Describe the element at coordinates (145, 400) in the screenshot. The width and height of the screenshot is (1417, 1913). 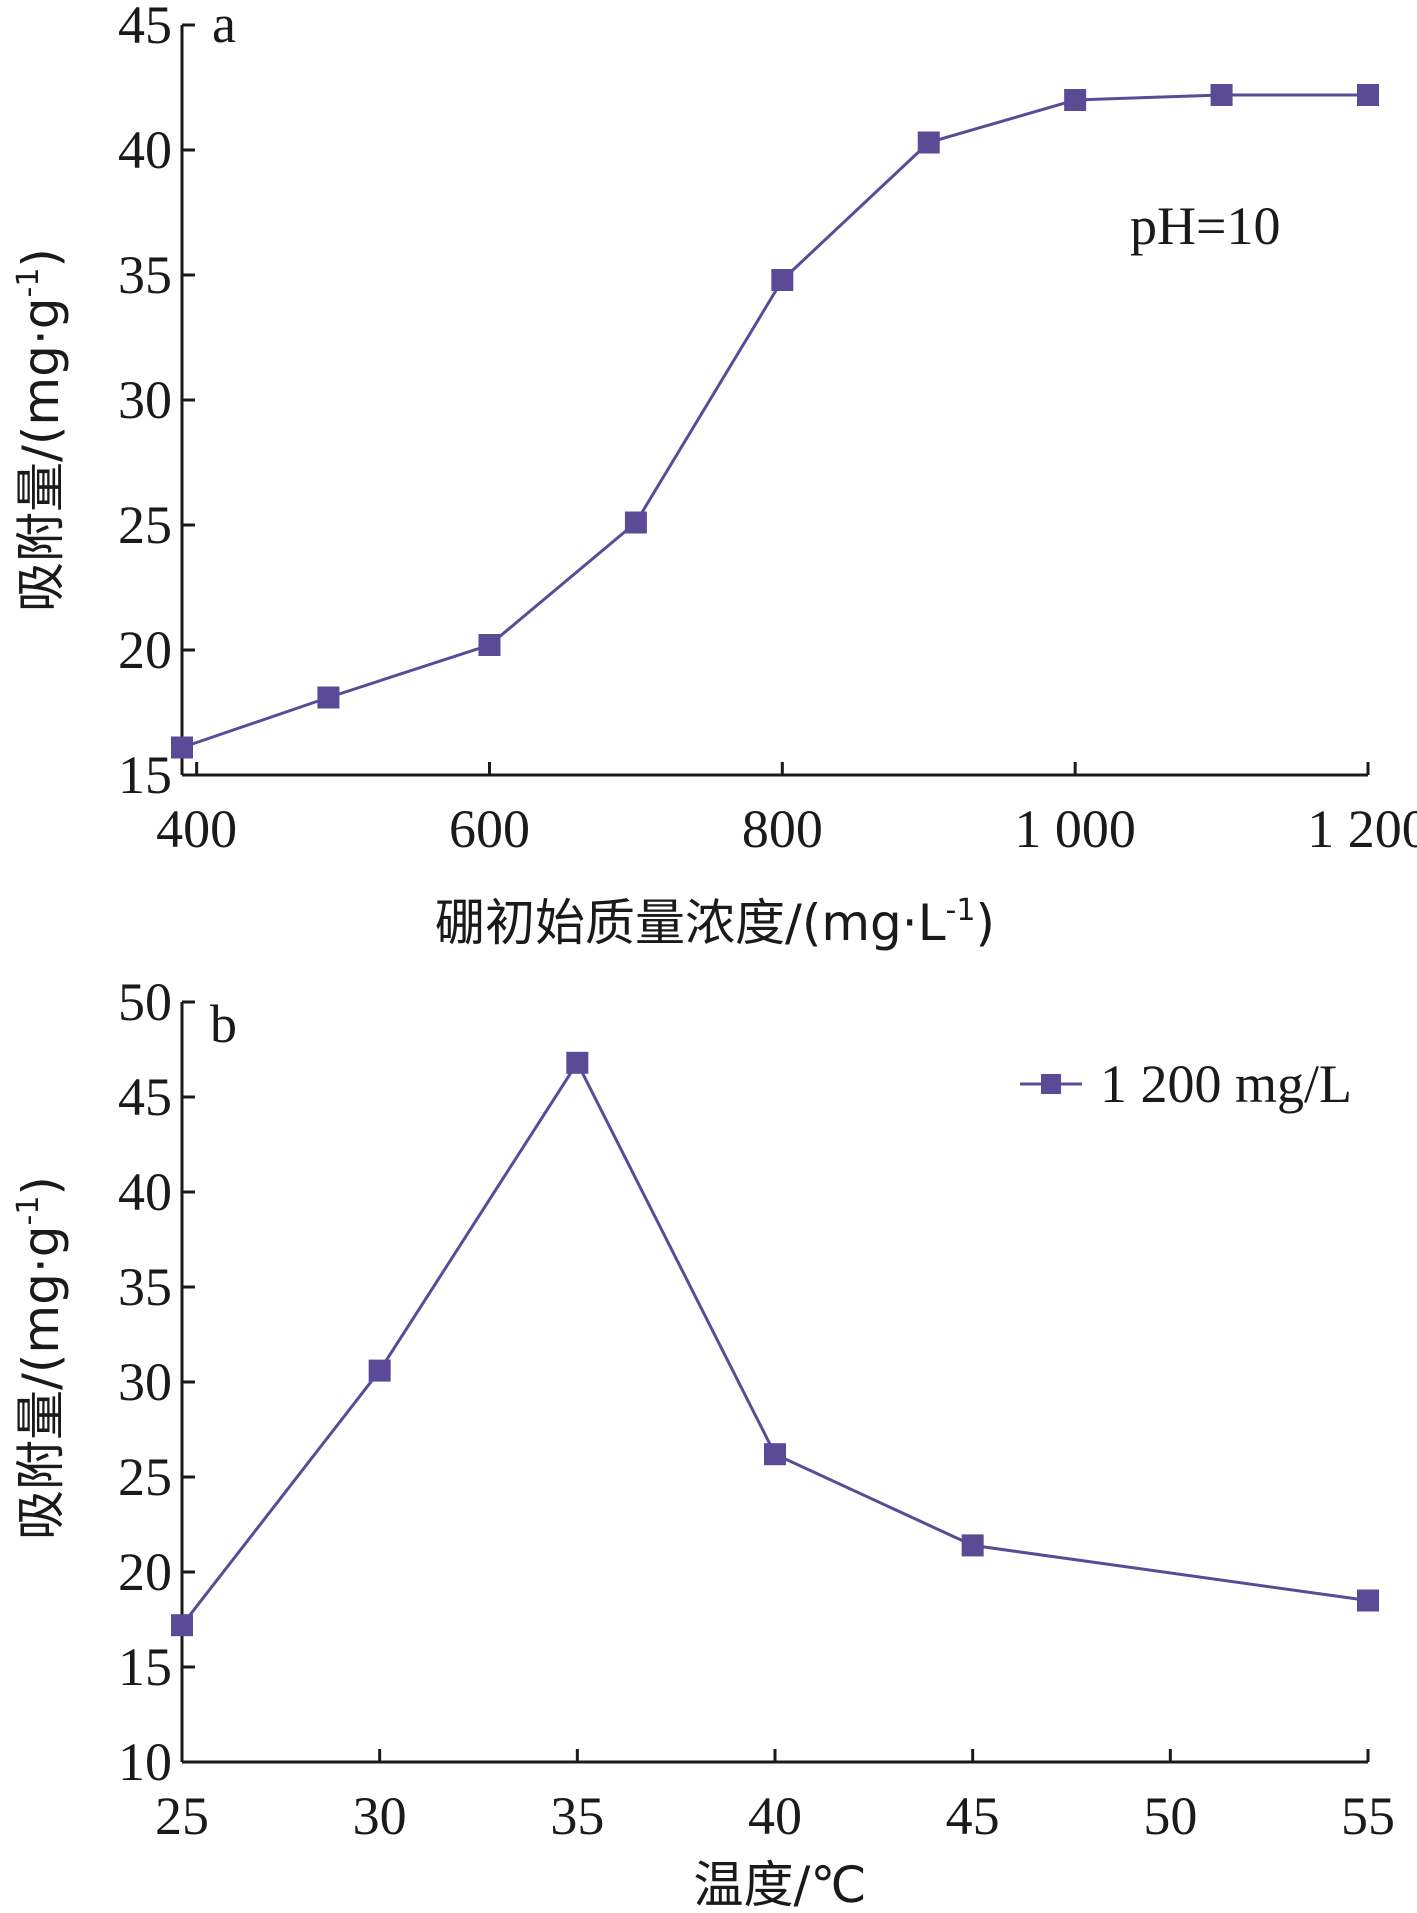
I see `y-tick-label-a: 30` at that location.